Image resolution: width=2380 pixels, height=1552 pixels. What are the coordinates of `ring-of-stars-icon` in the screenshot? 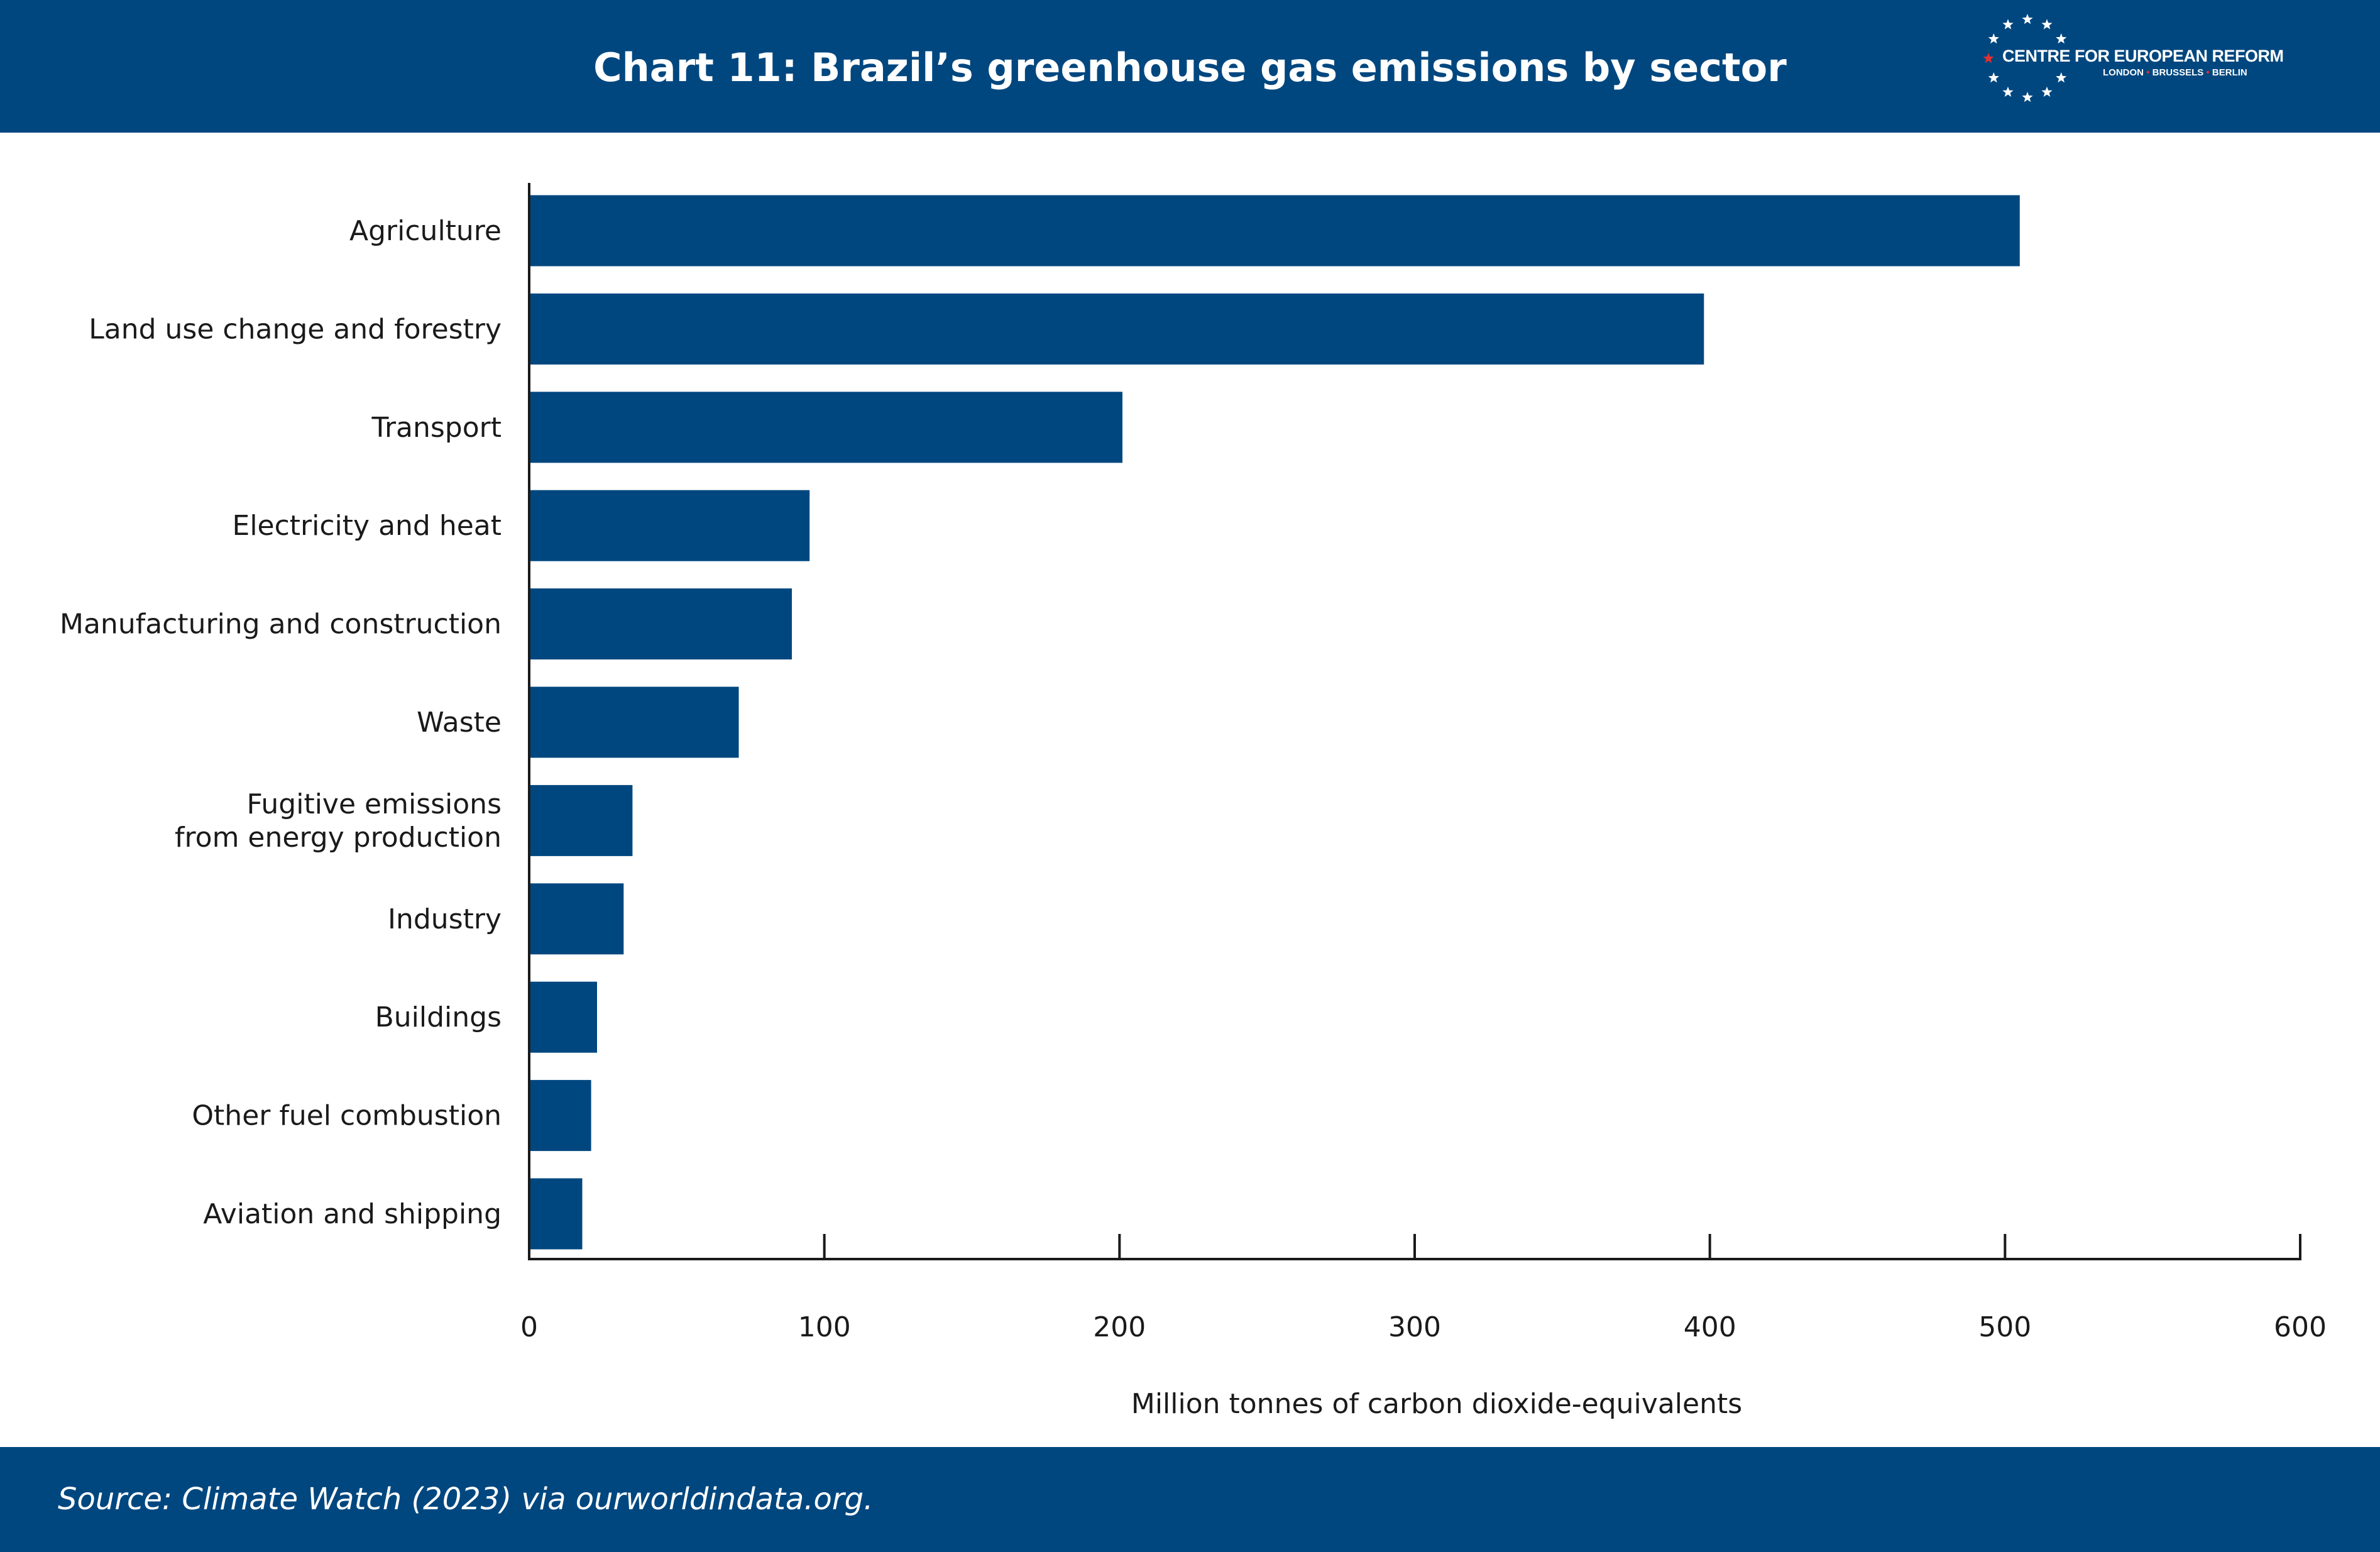 It's located at (2025, 58).